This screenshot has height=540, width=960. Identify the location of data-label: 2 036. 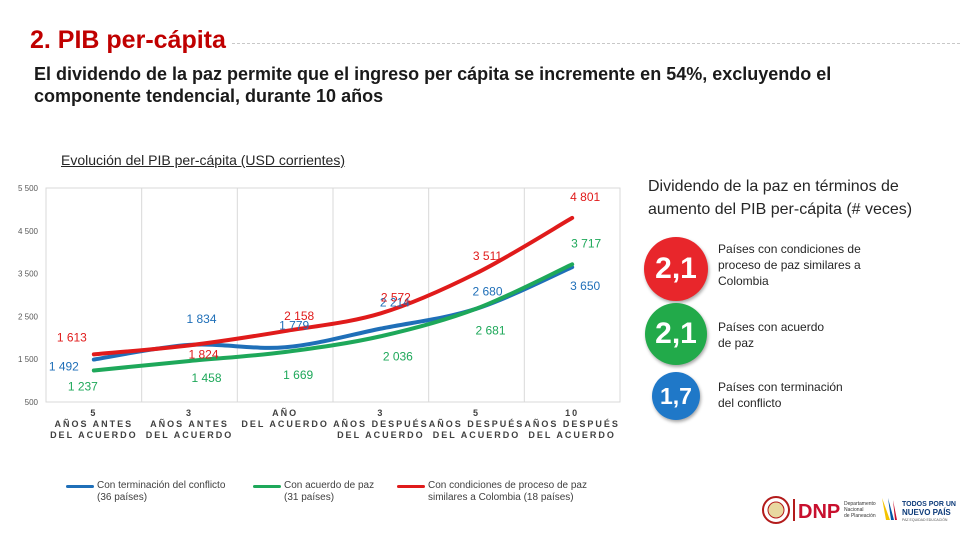
(398, 356).